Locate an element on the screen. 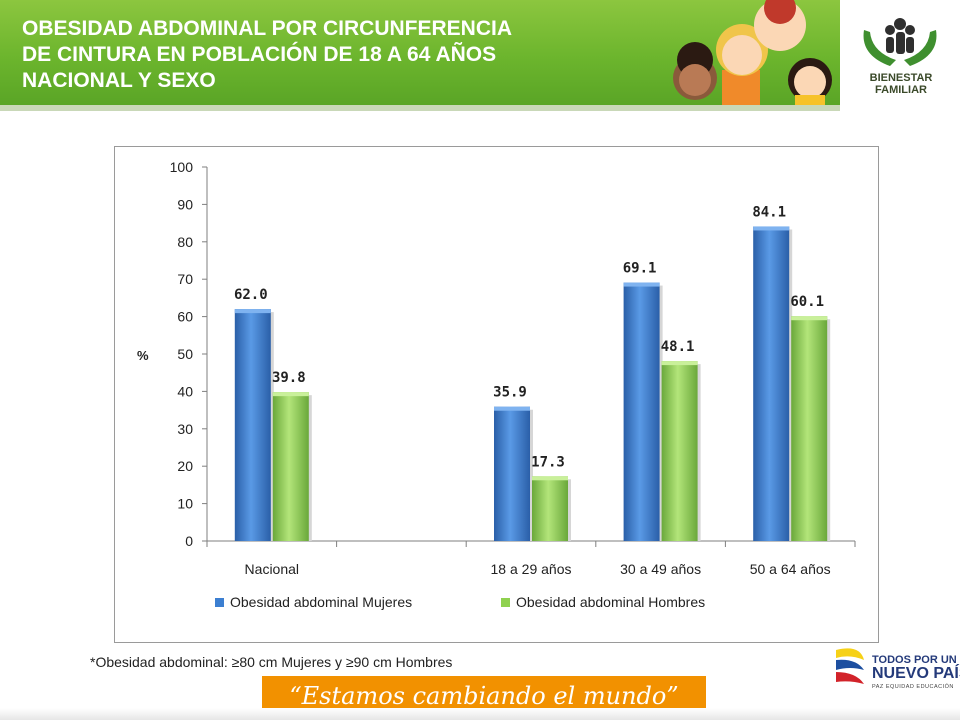  children-illustration is located at coordinates (752, 52).